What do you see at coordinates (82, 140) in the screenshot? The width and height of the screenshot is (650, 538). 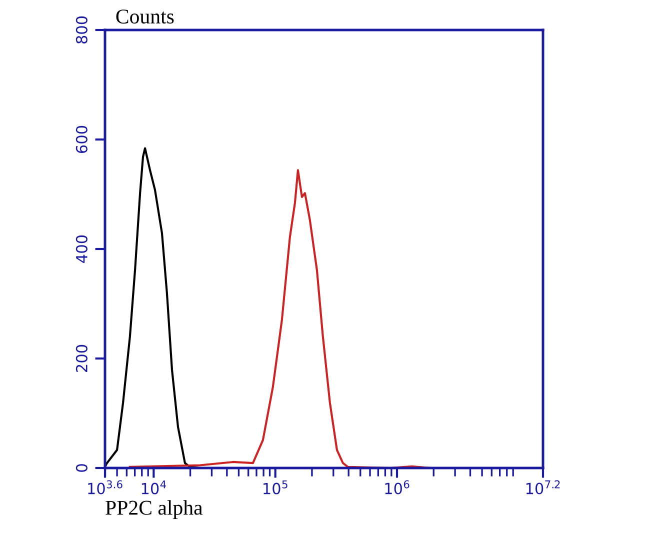 I see `y-tick-label: 600` at bounding box center [82, 140].